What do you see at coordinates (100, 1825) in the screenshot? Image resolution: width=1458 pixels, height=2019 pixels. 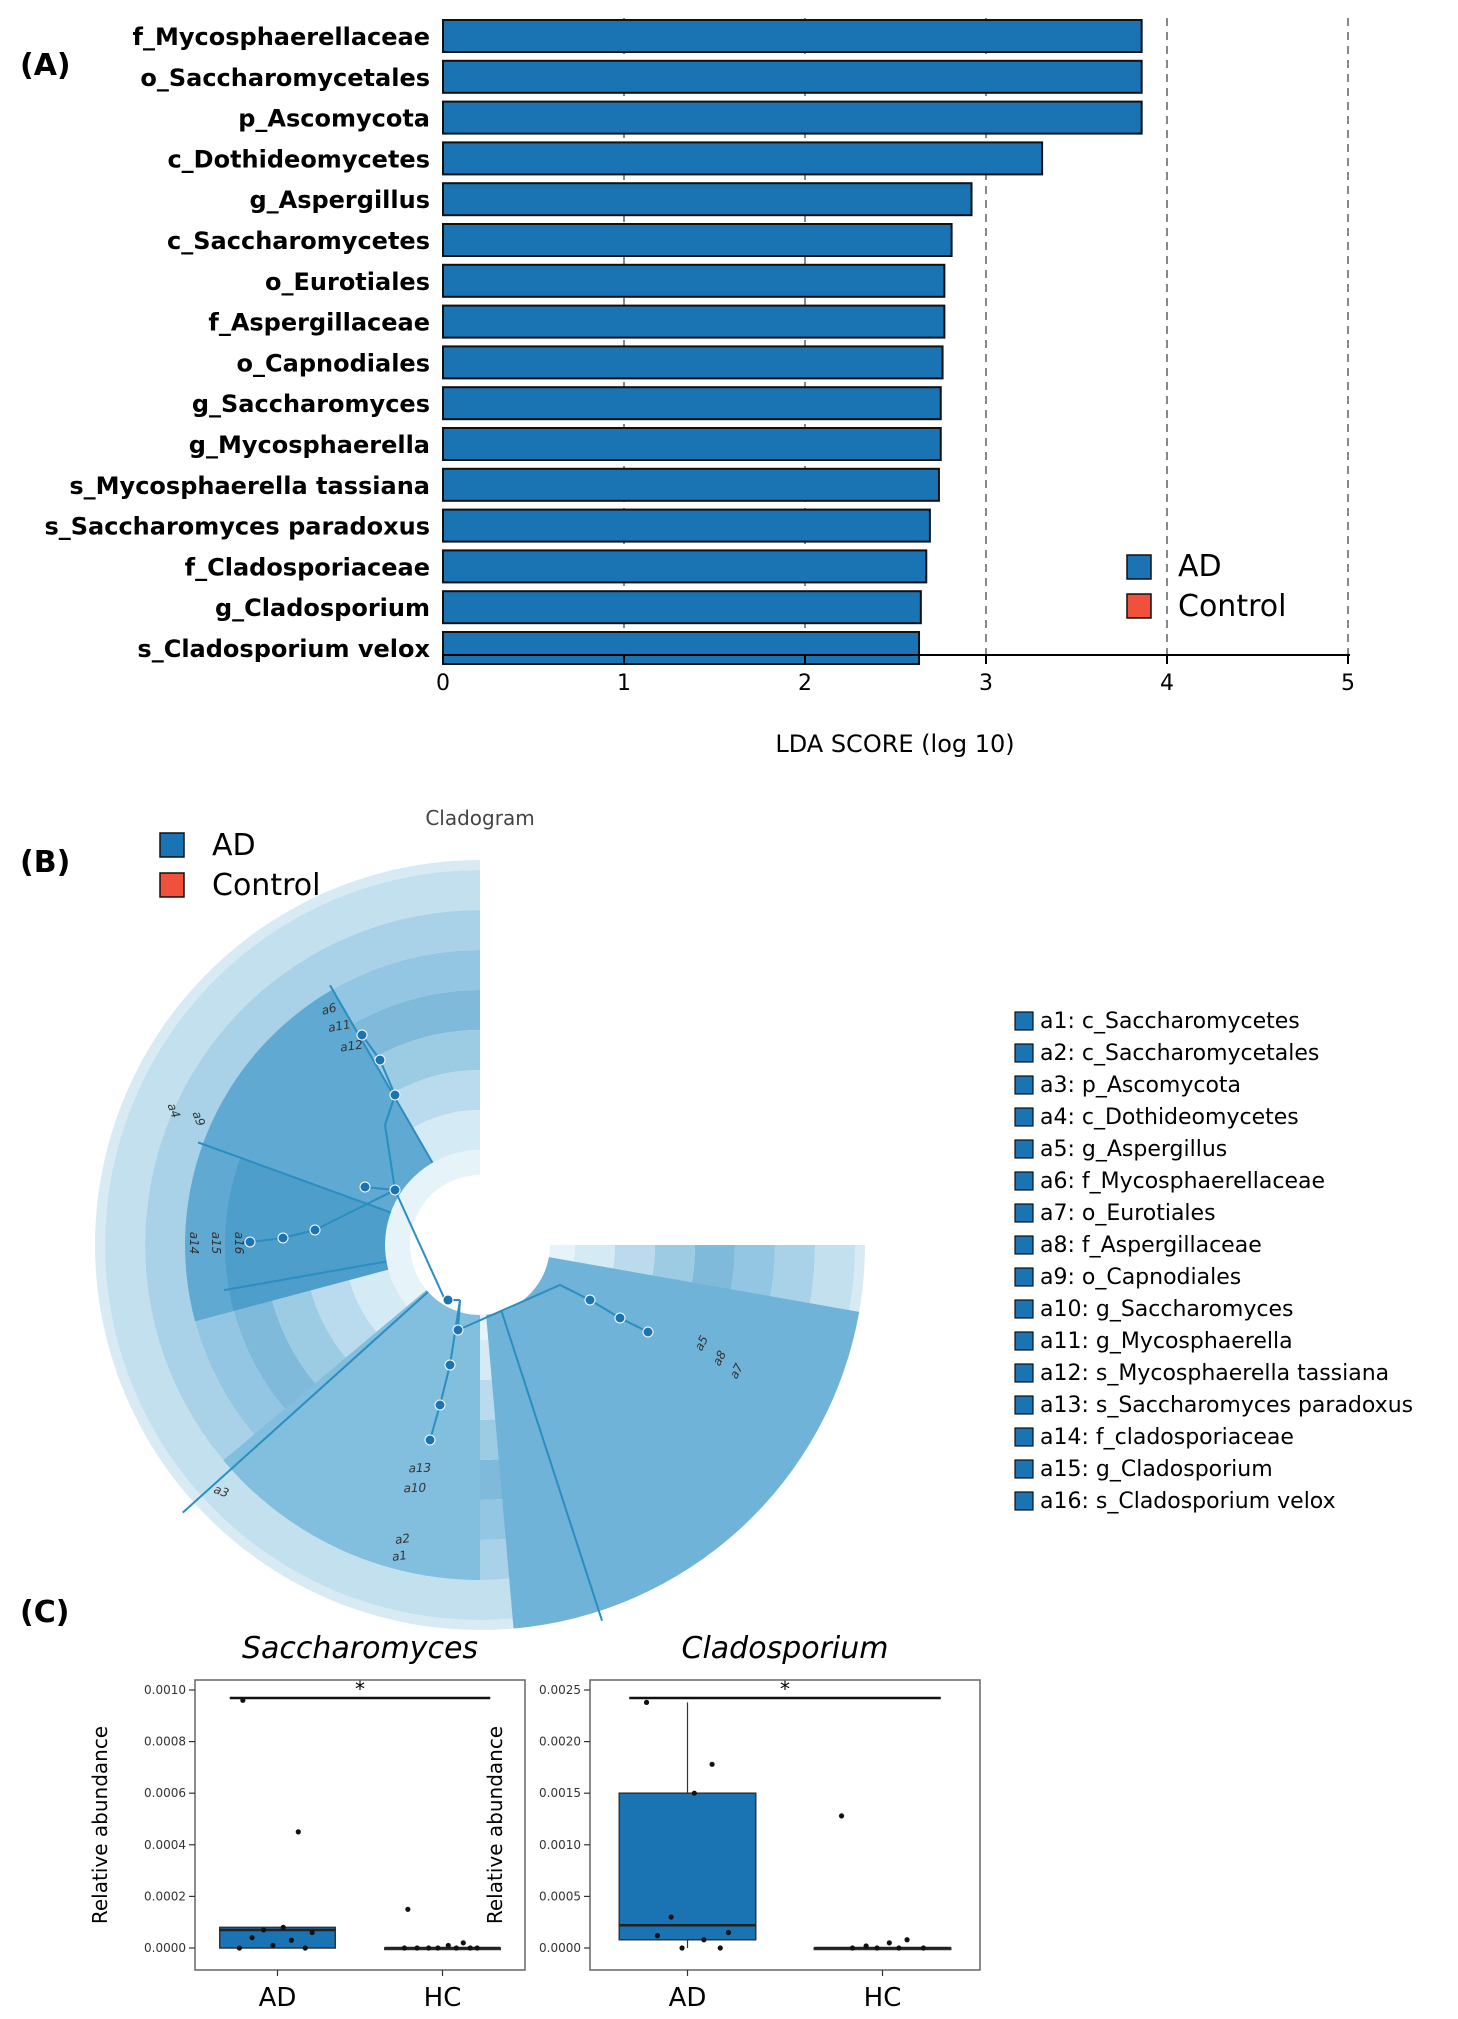 I see `boxplot-y-axis-label: Relative abundance` at bounding box center [100, 1825].